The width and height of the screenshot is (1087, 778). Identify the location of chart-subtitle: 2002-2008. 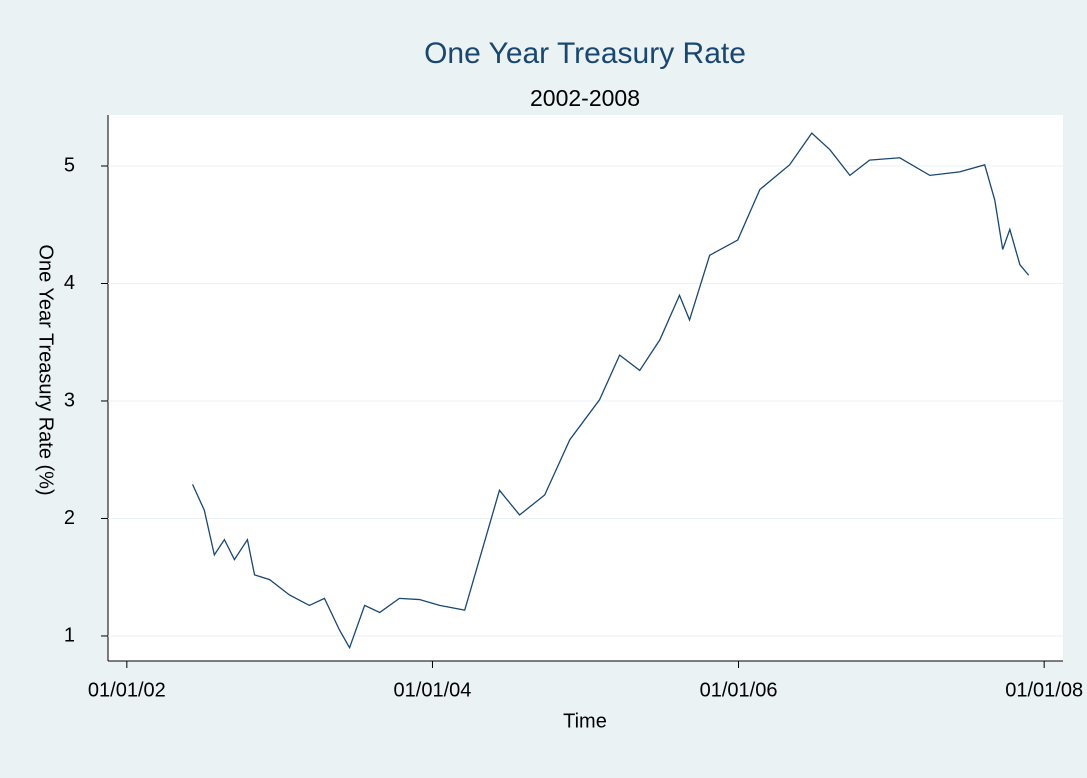
(585, 98).